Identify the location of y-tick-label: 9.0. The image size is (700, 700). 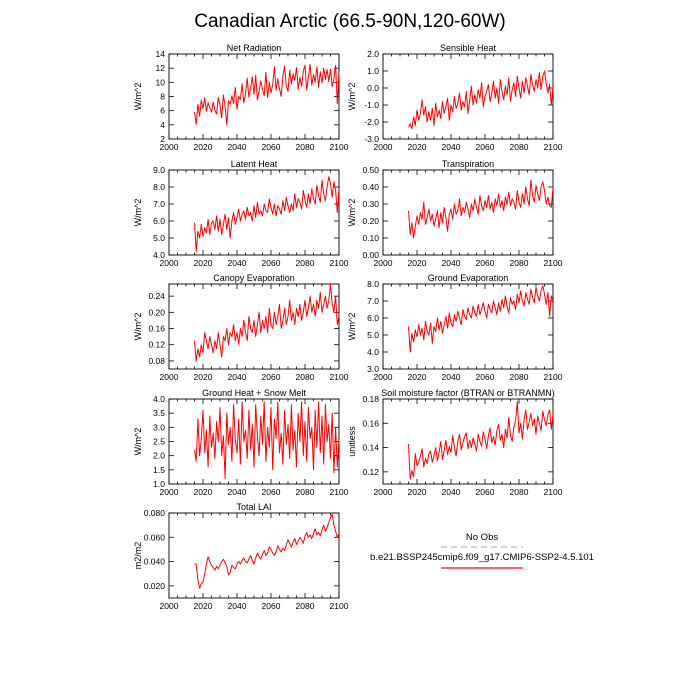
(159, 170).